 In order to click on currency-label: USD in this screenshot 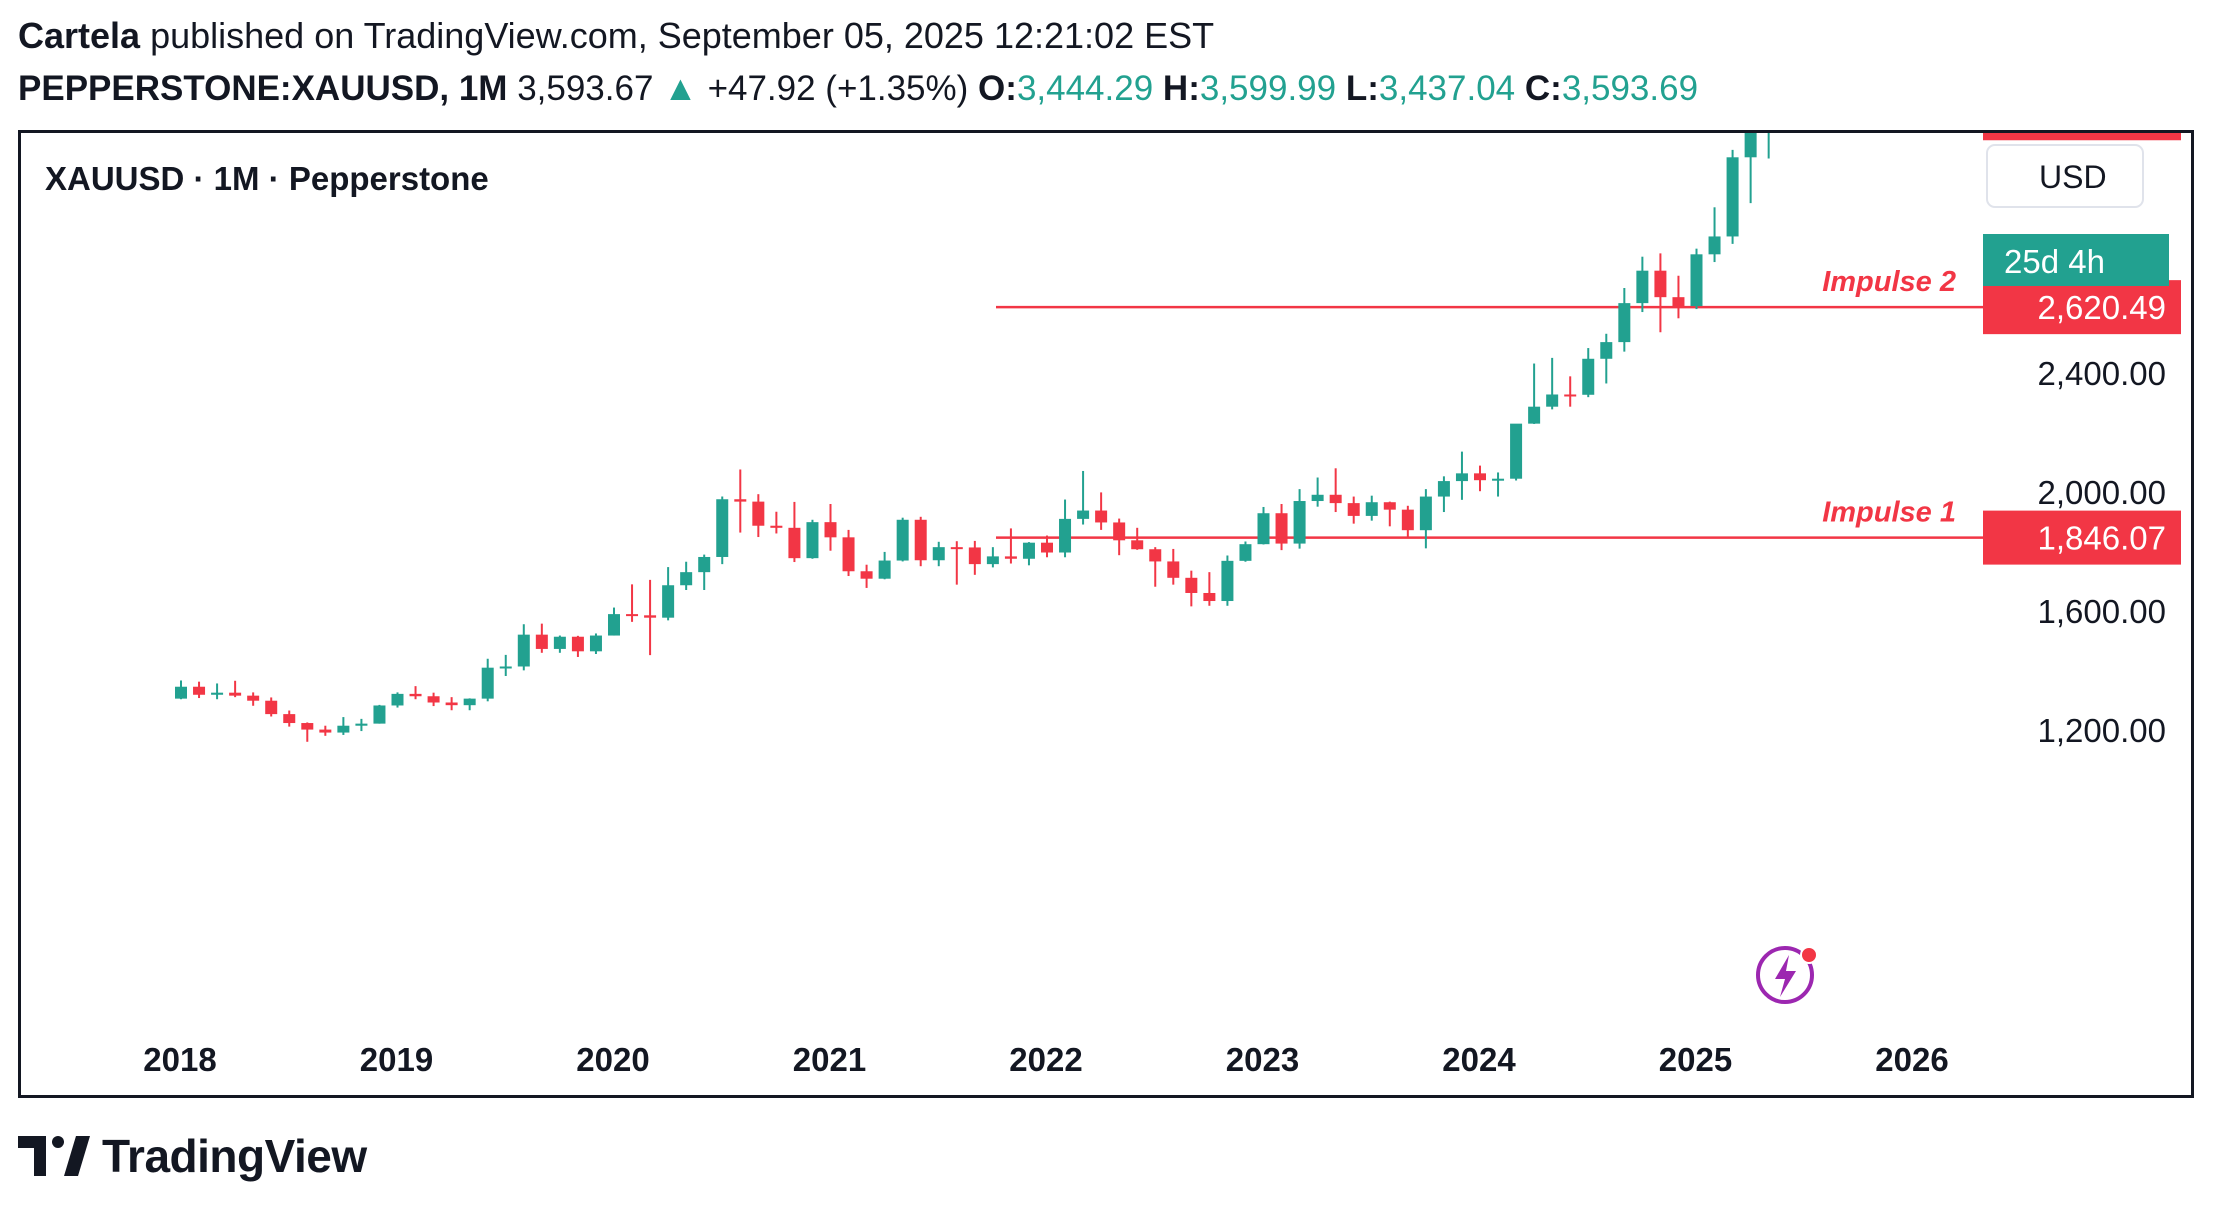, I will do `click(2073, 177)`.